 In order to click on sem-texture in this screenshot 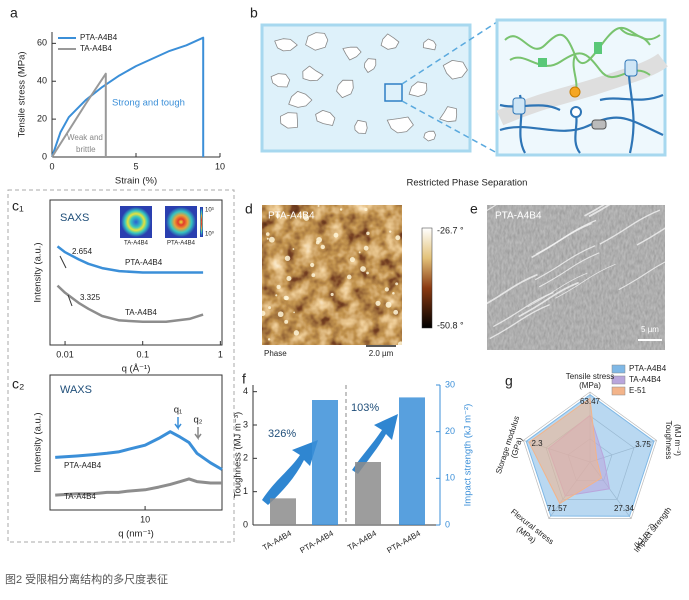, I will do `click(576, 277)`.